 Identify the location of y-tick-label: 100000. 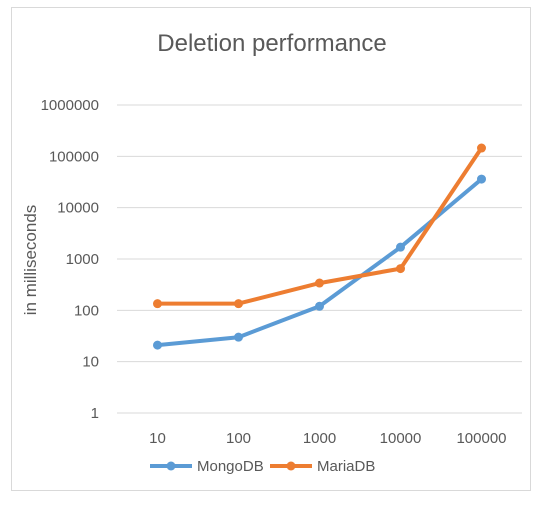
(74, 156).